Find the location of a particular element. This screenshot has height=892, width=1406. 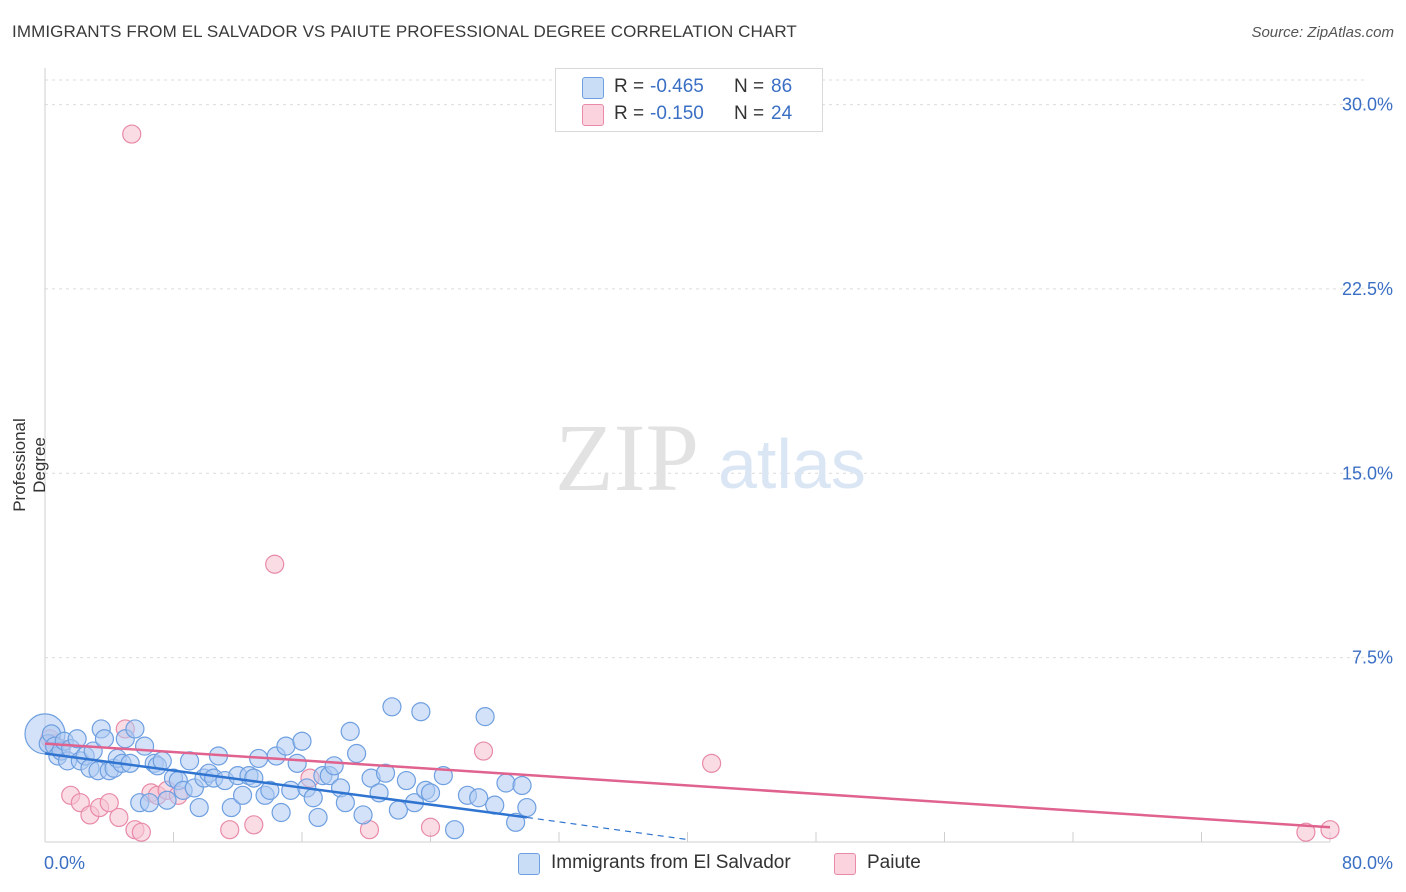

bottom-legend-swatch-pink is located at coordinates (845, 864).